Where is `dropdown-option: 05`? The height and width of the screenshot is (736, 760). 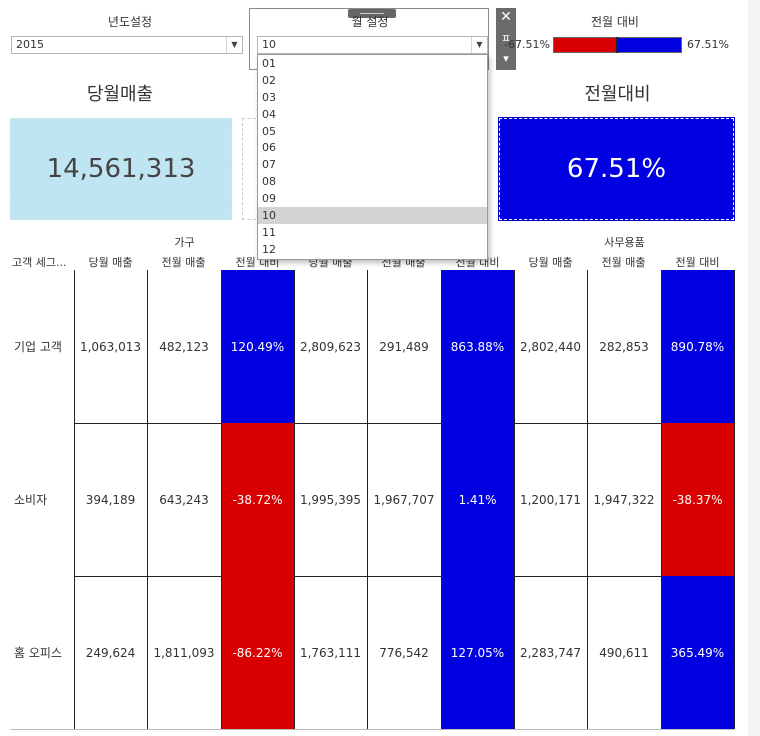 dropdown-option: 05 is located at coordinates (269, 131).